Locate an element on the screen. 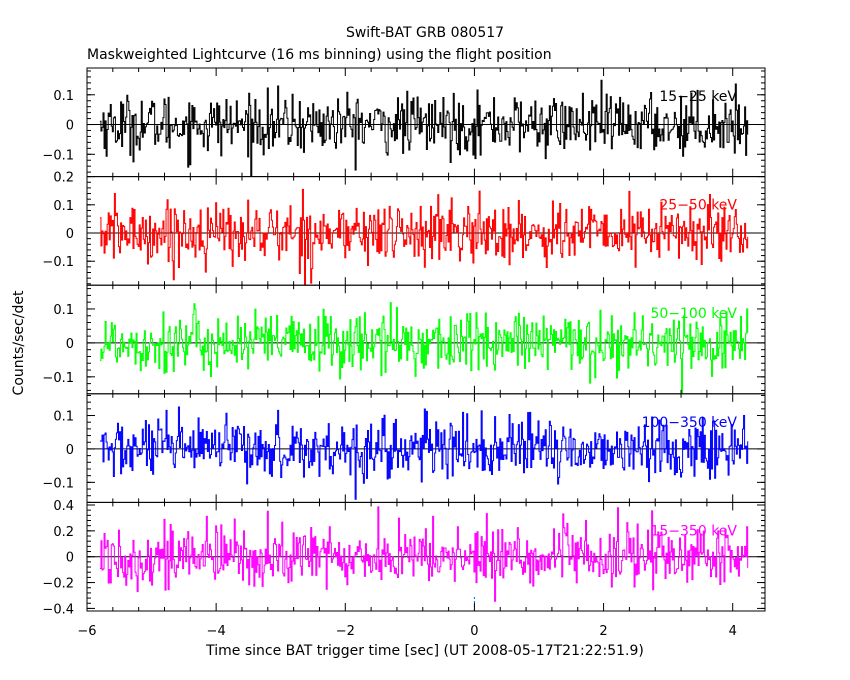  x-tick-label: −2 is located at coordinates (345, 631).